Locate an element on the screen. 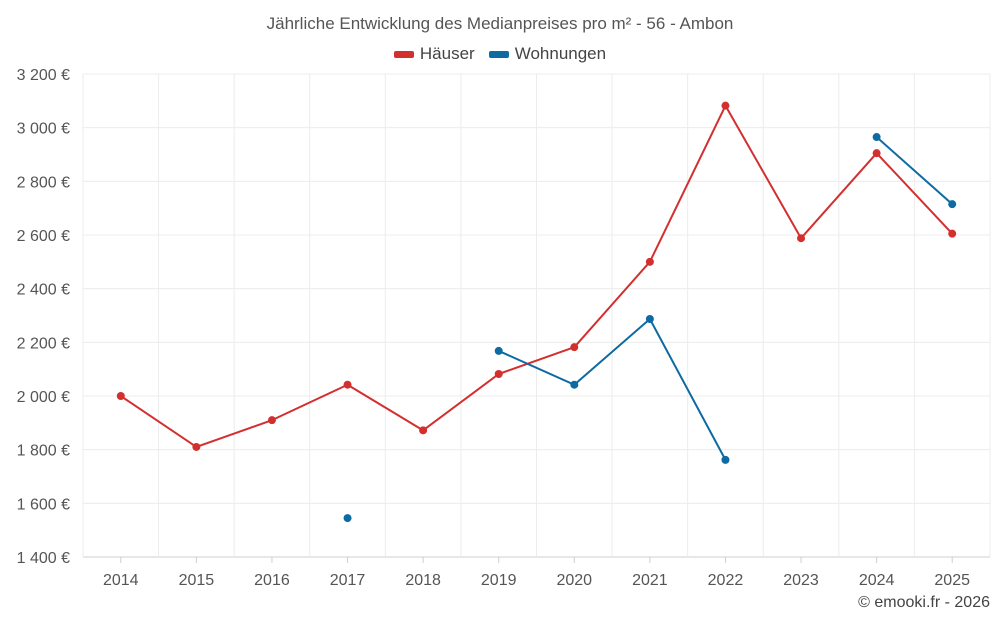  legend: Häuser Wohnungen is located at coordinates (500, 54).